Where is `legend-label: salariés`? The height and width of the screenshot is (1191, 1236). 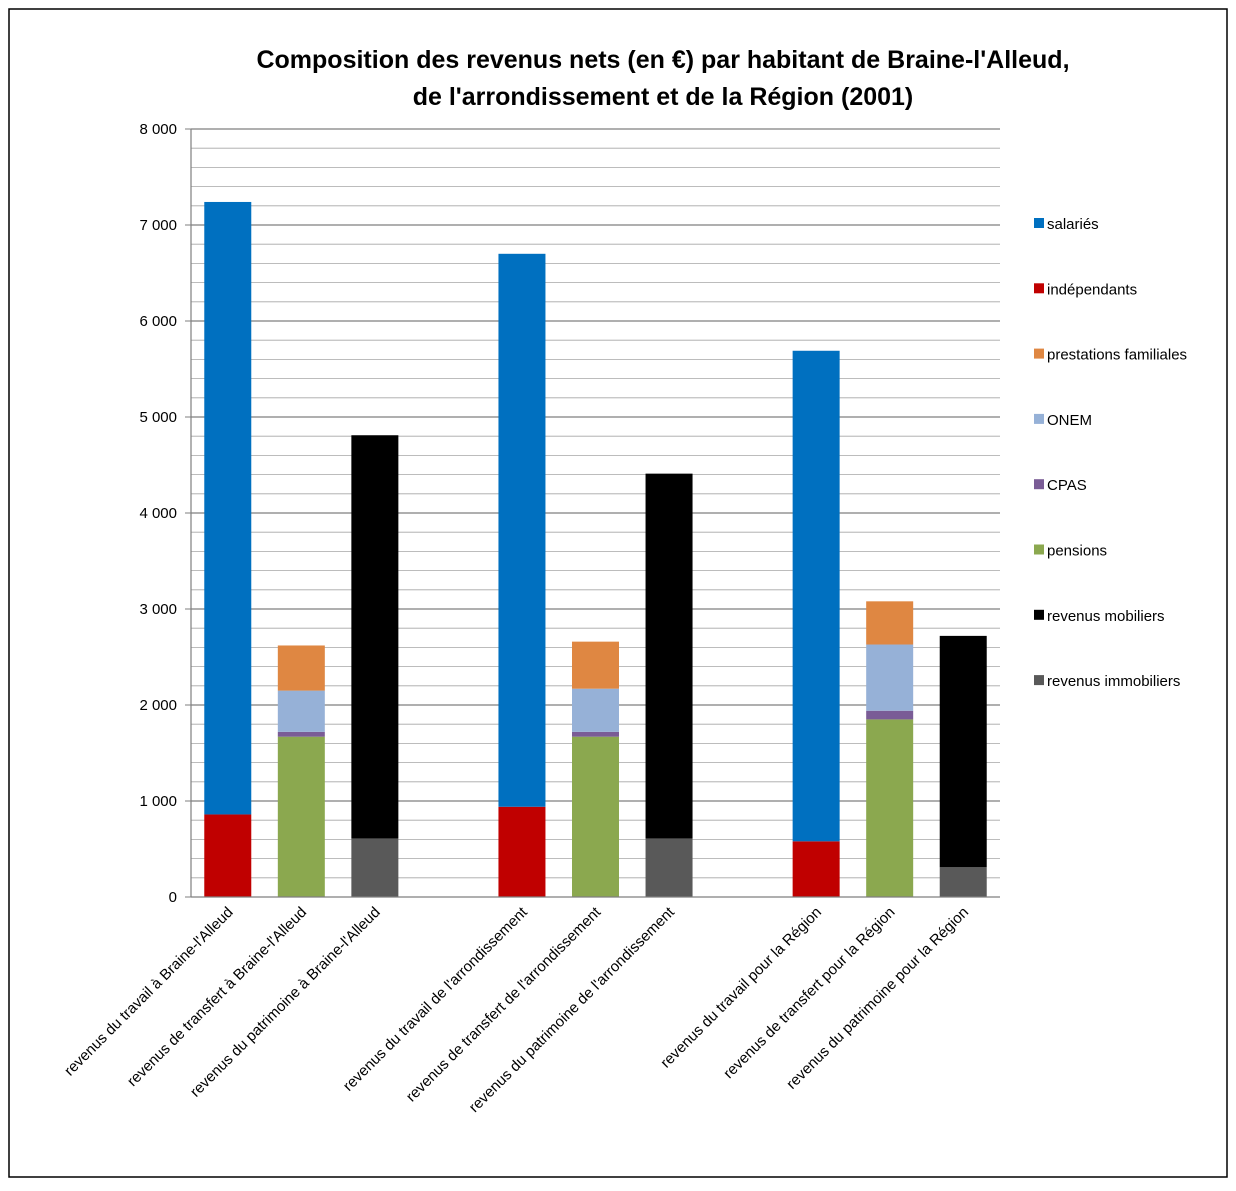 legend-label: salariés is located at coordinates (1073, 224).